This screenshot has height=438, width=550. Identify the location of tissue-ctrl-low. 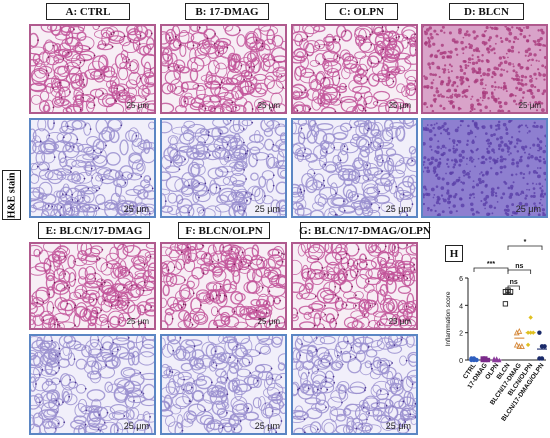
(92, 69).